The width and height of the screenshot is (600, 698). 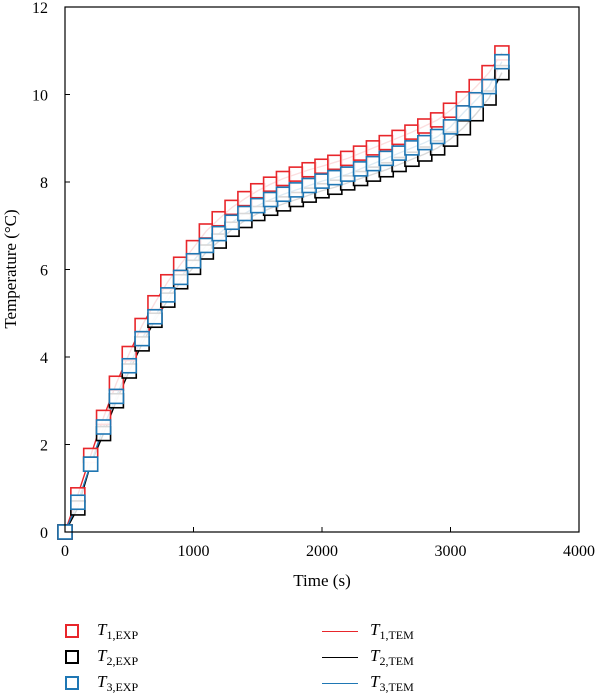 I want to click on legend-label: T2,EXP, so click(x=118, y=656).